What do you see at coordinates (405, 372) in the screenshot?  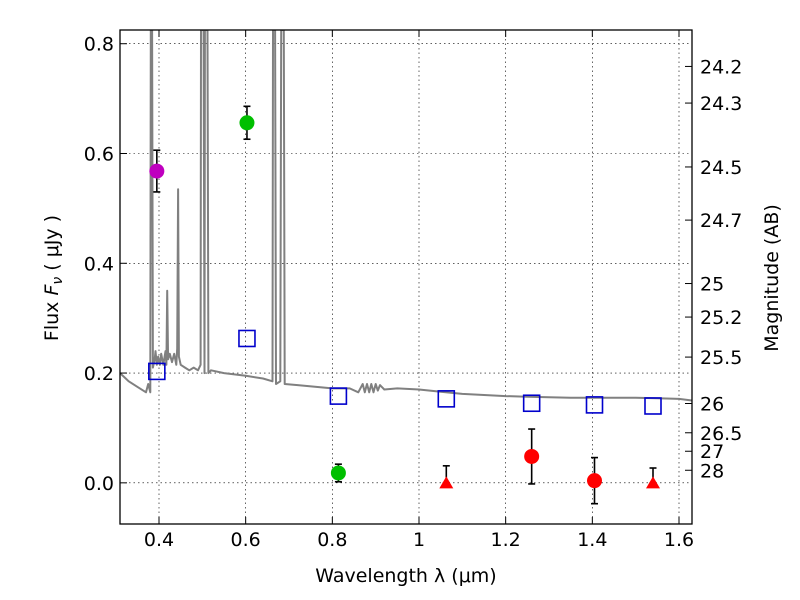 I see `model-photometry` at bounding box center [405, 372].